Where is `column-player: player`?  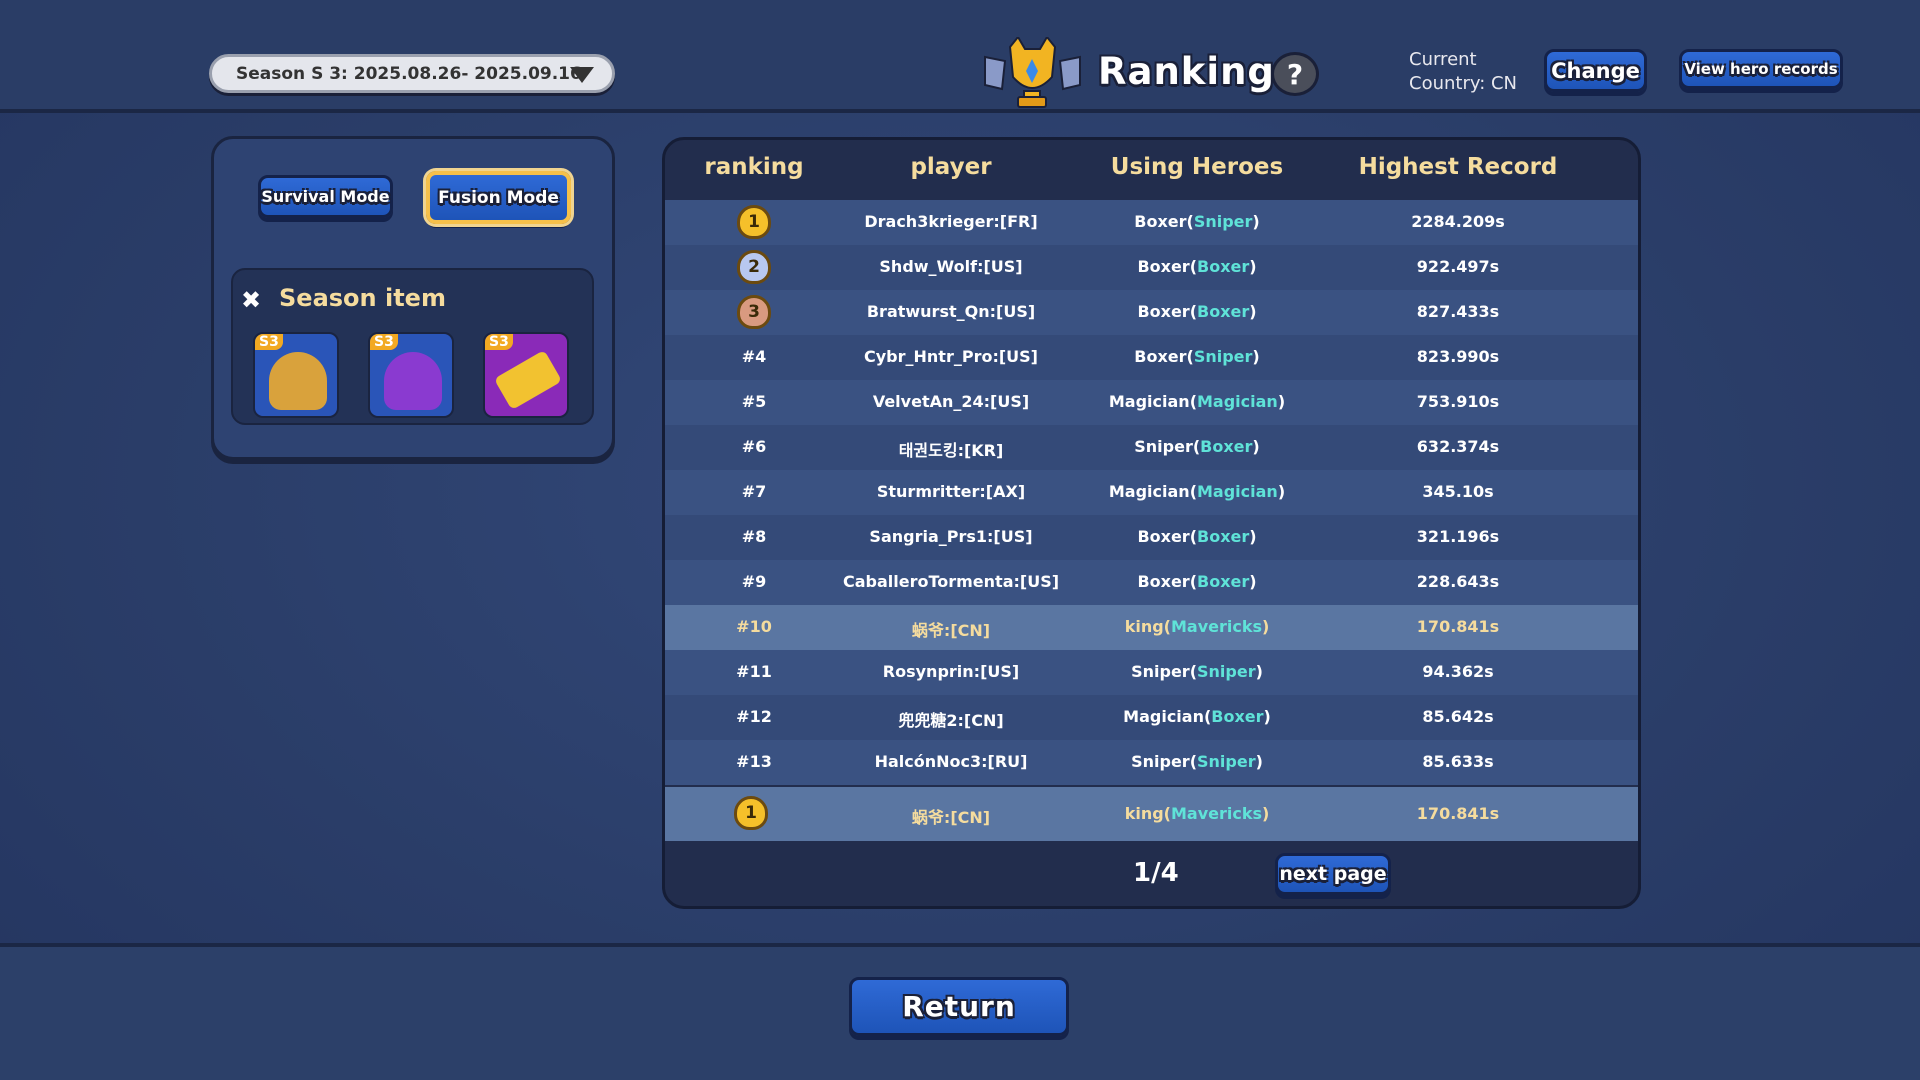
column-player: player is located at coordinates (951, 167).